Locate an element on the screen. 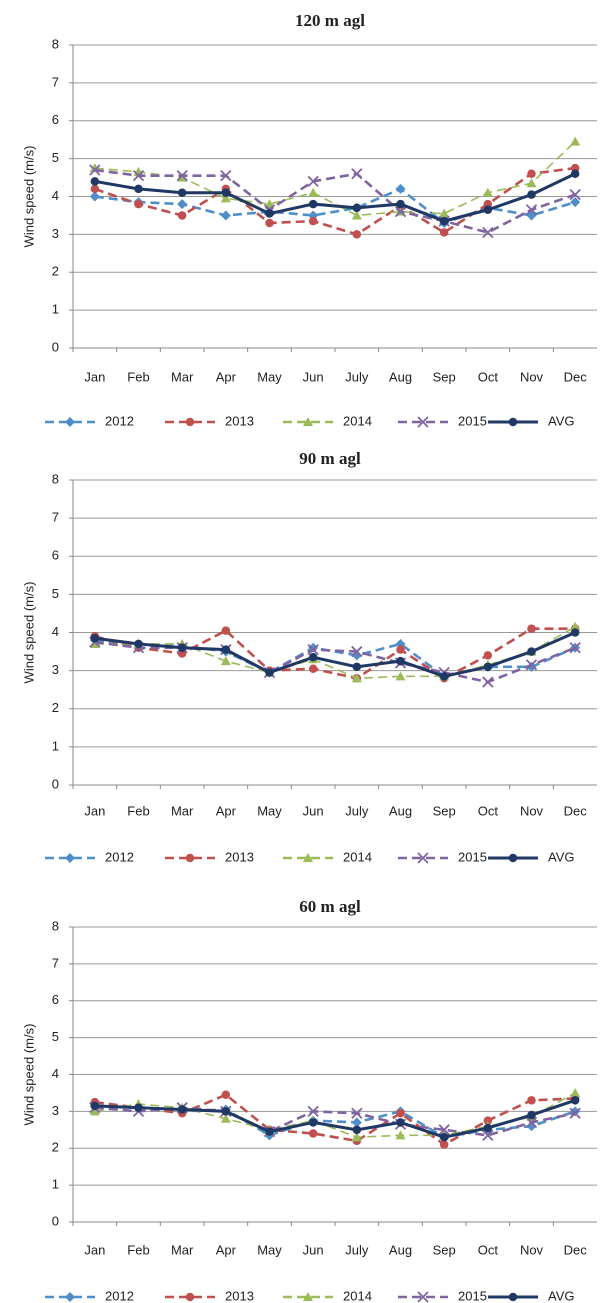 The width and height of the screenshot is (606, 1303). x-tick-label: Feb is located at coordinates (138, 810).